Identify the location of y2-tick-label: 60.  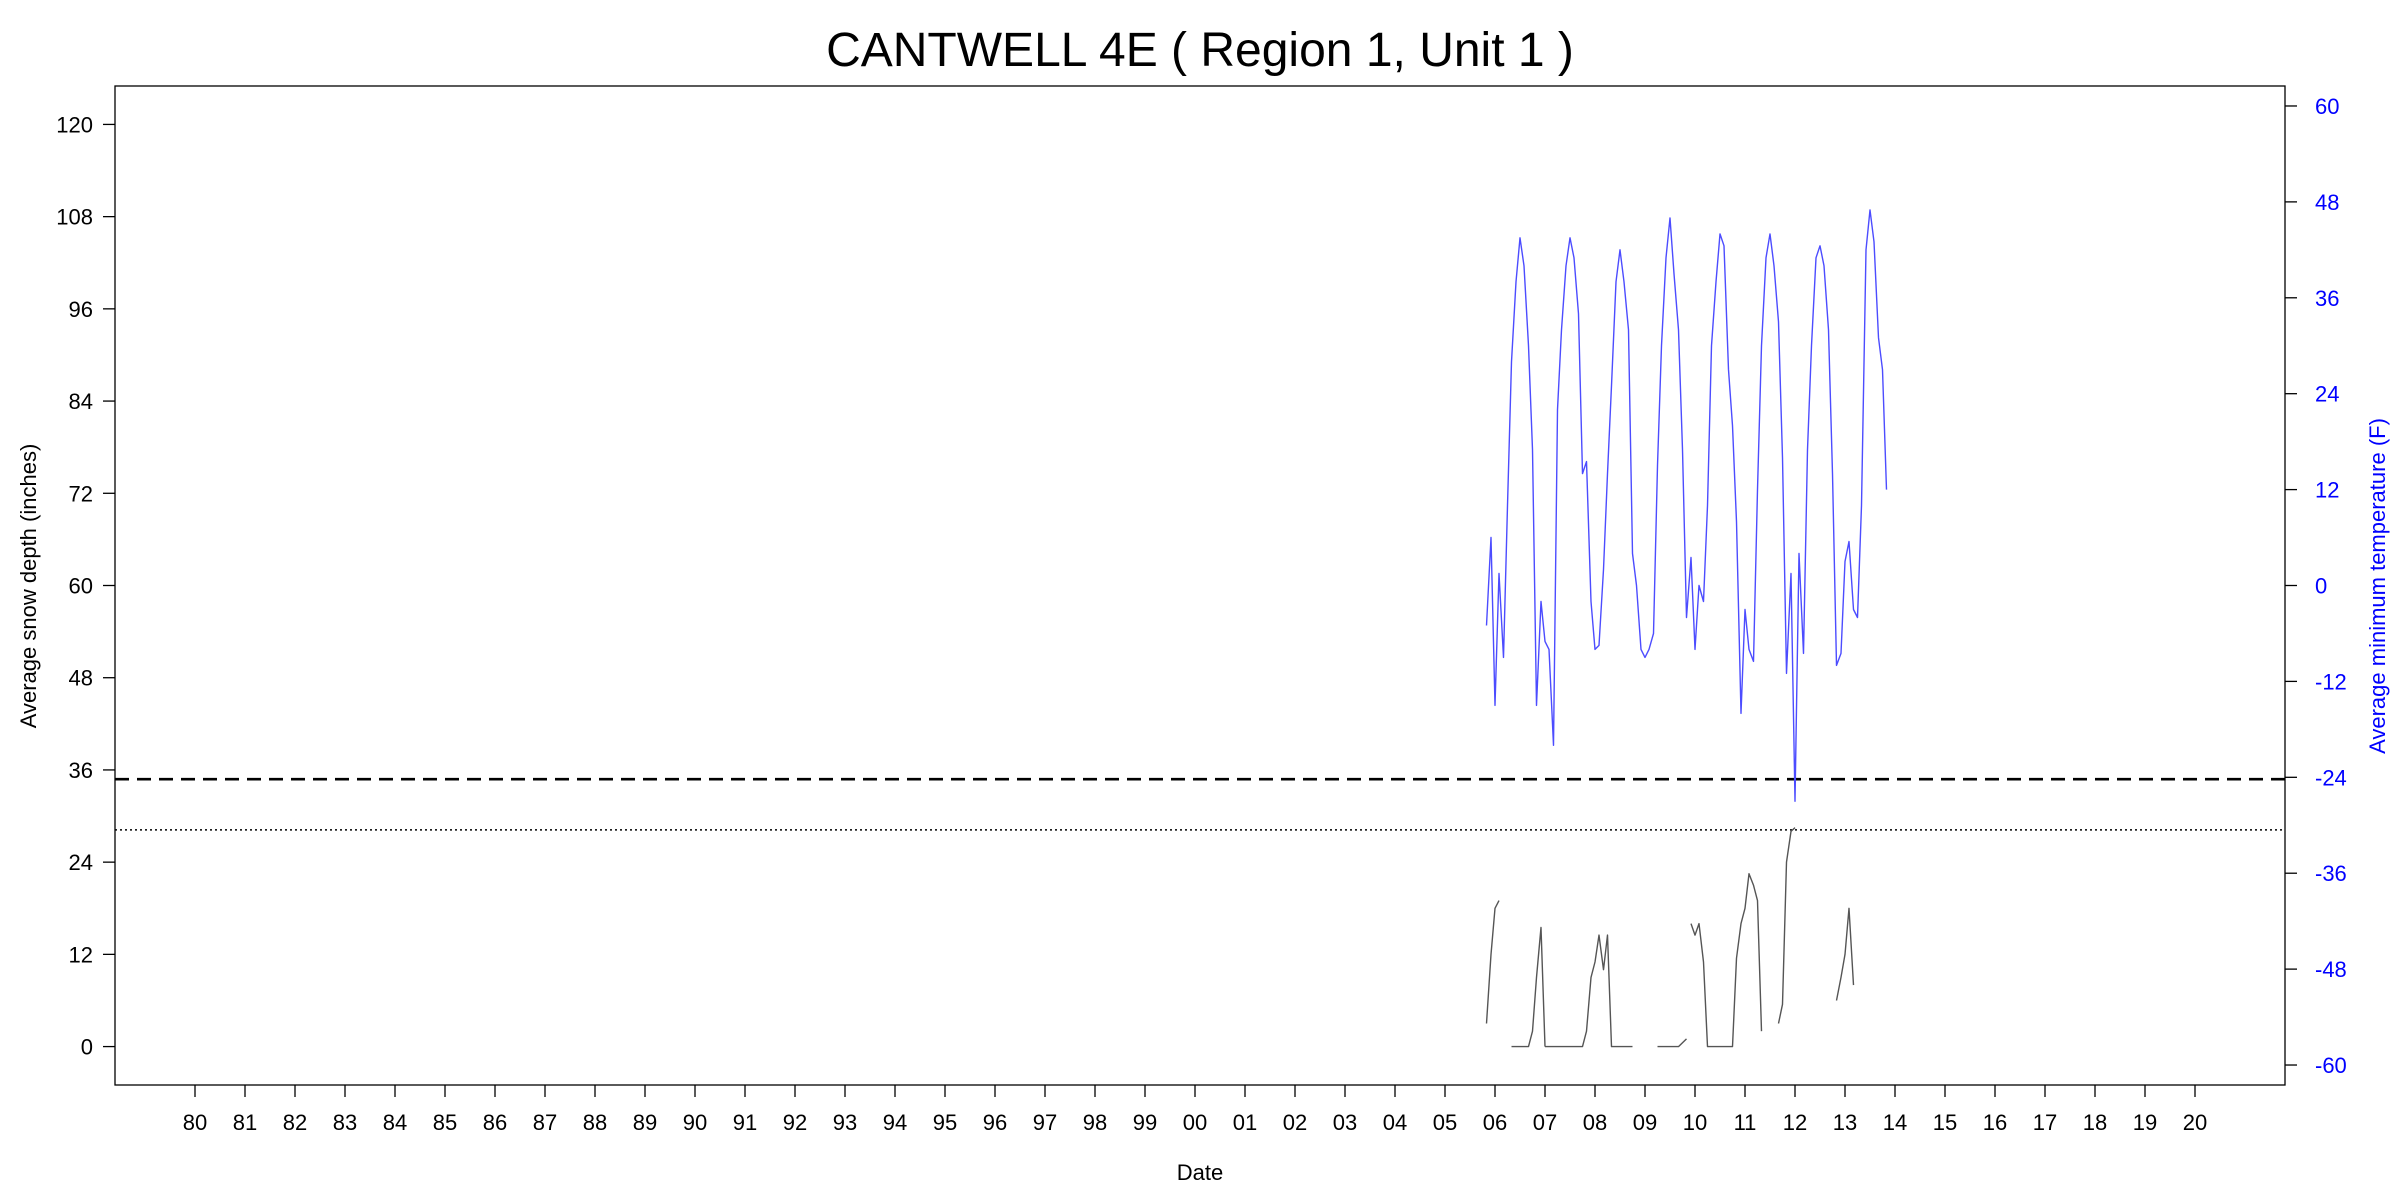
(2327, 106).